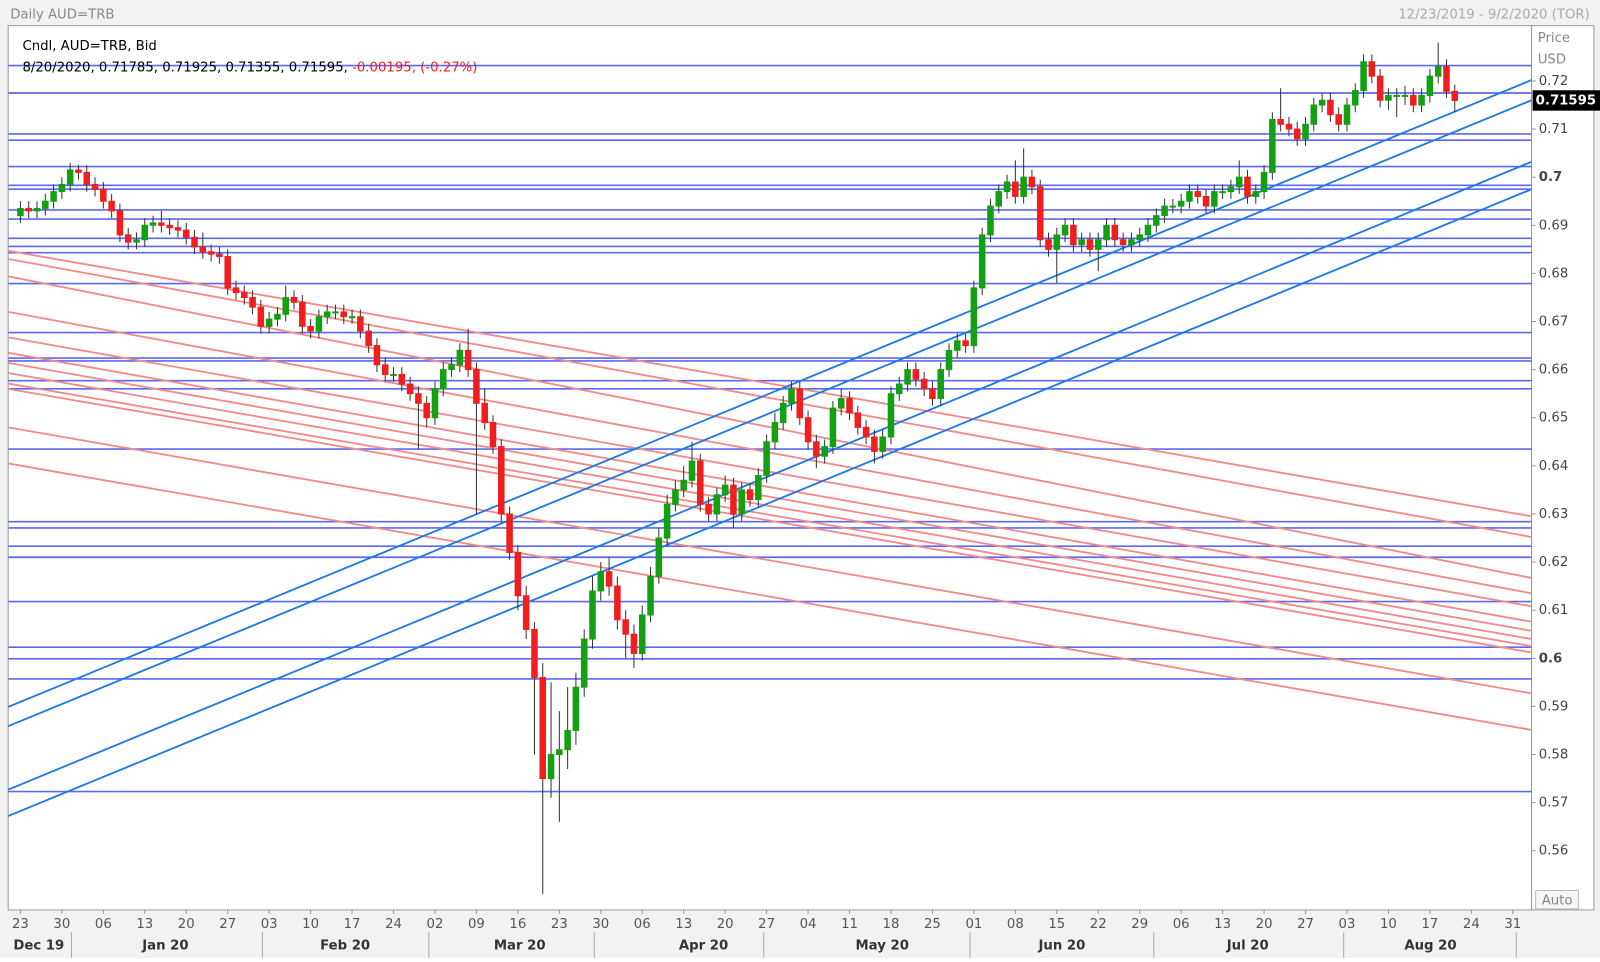 This screenshot has width=1600, height=962. I want to click on y-tick-label: 0.7, so click(1550, 177).